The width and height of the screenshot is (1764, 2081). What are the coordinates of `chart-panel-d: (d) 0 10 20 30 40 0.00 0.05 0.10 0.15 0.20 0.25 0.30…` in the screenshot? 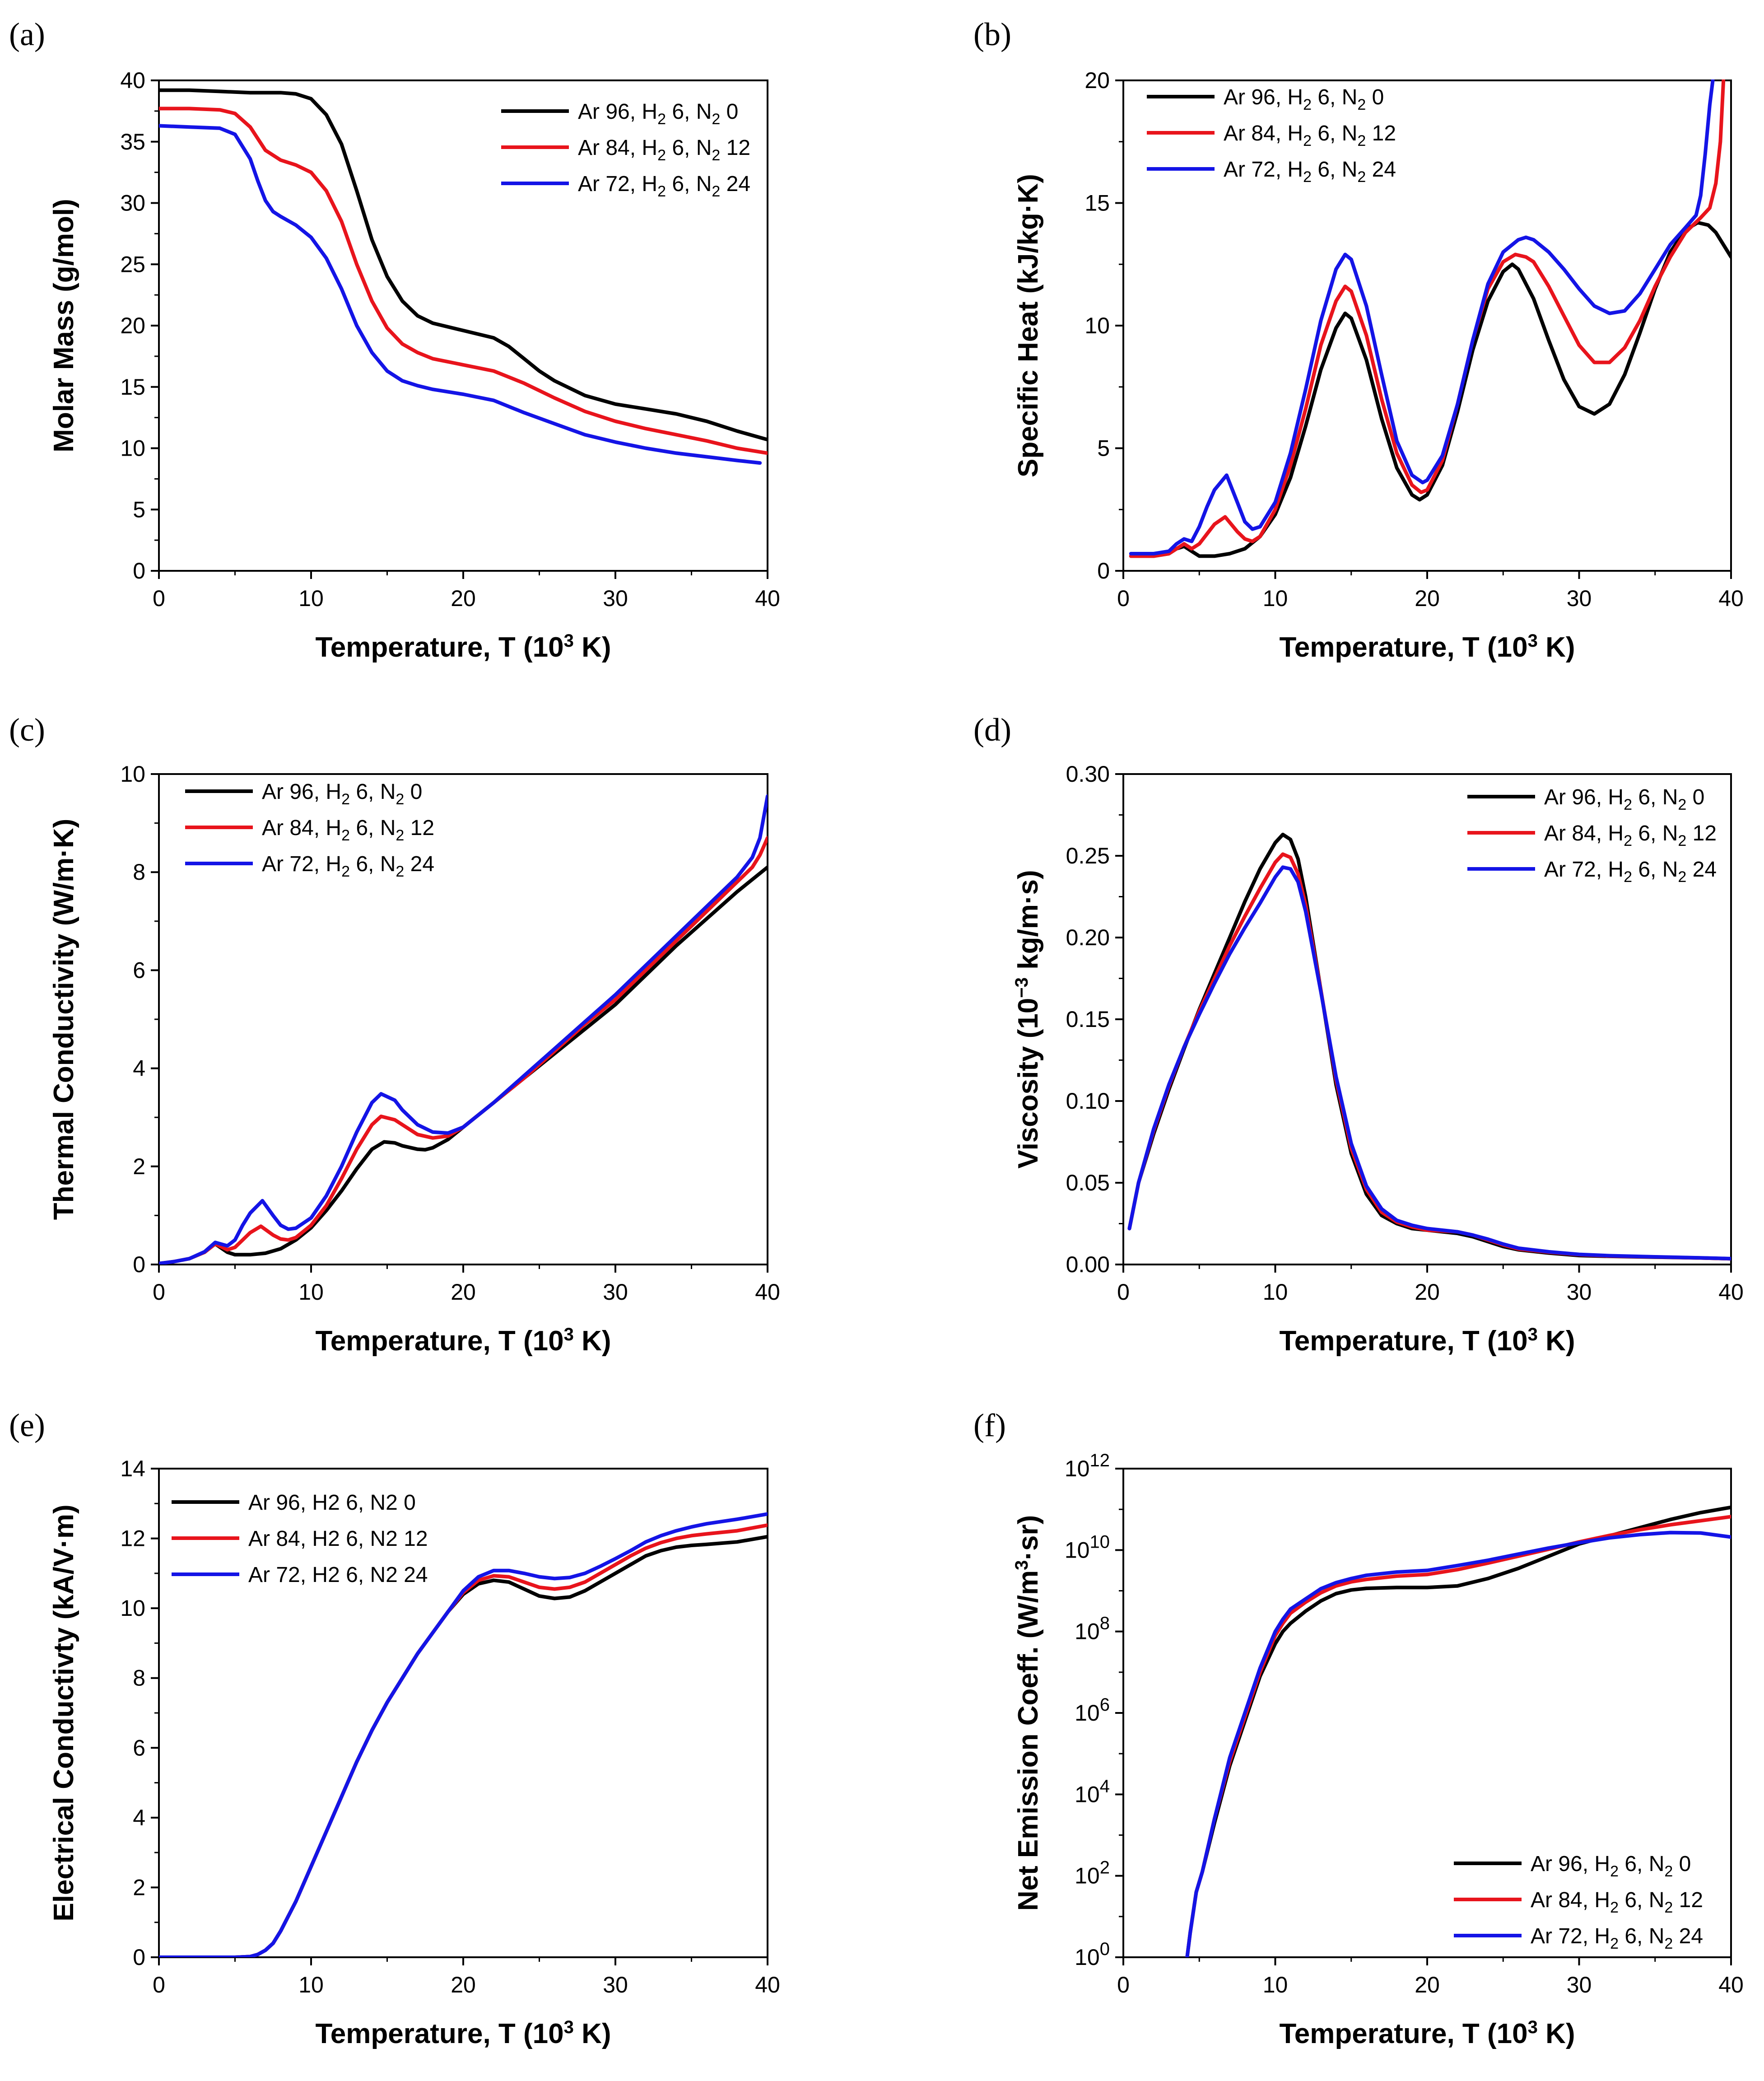 It's located at (1358, 1034).